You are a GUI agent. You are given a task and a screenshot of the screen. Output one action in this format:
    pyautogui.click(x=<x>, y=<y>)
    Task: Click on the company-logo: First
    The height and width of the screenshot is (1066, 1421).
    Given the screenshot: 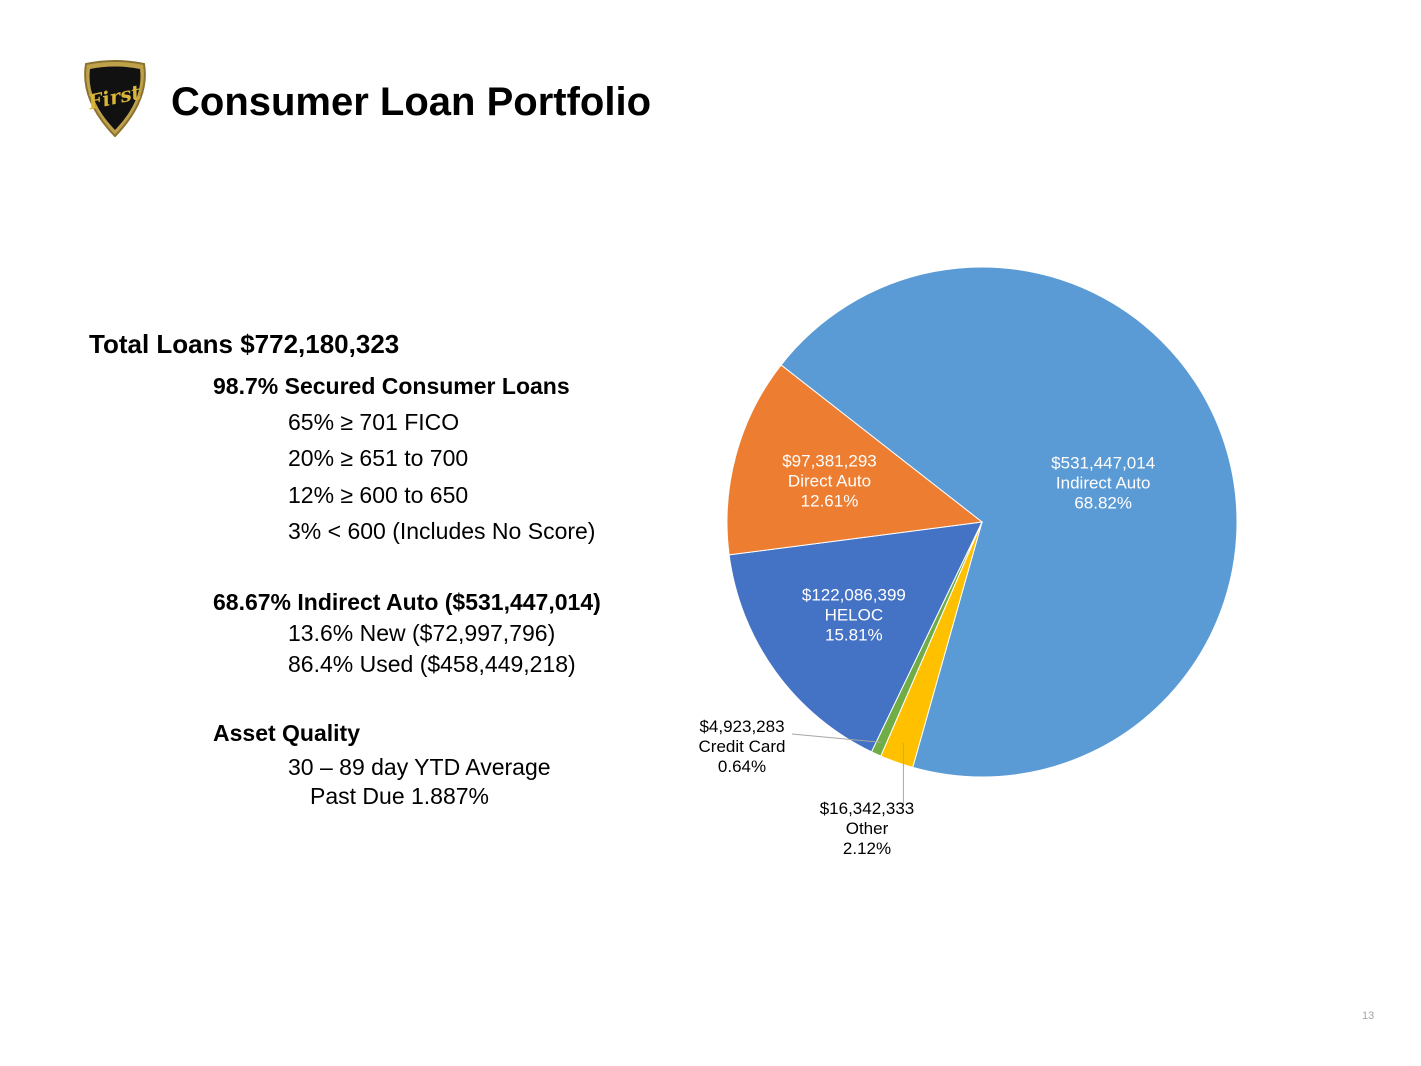 What is the action you would take?
    pyautogui.click(x=115, y=99)
    